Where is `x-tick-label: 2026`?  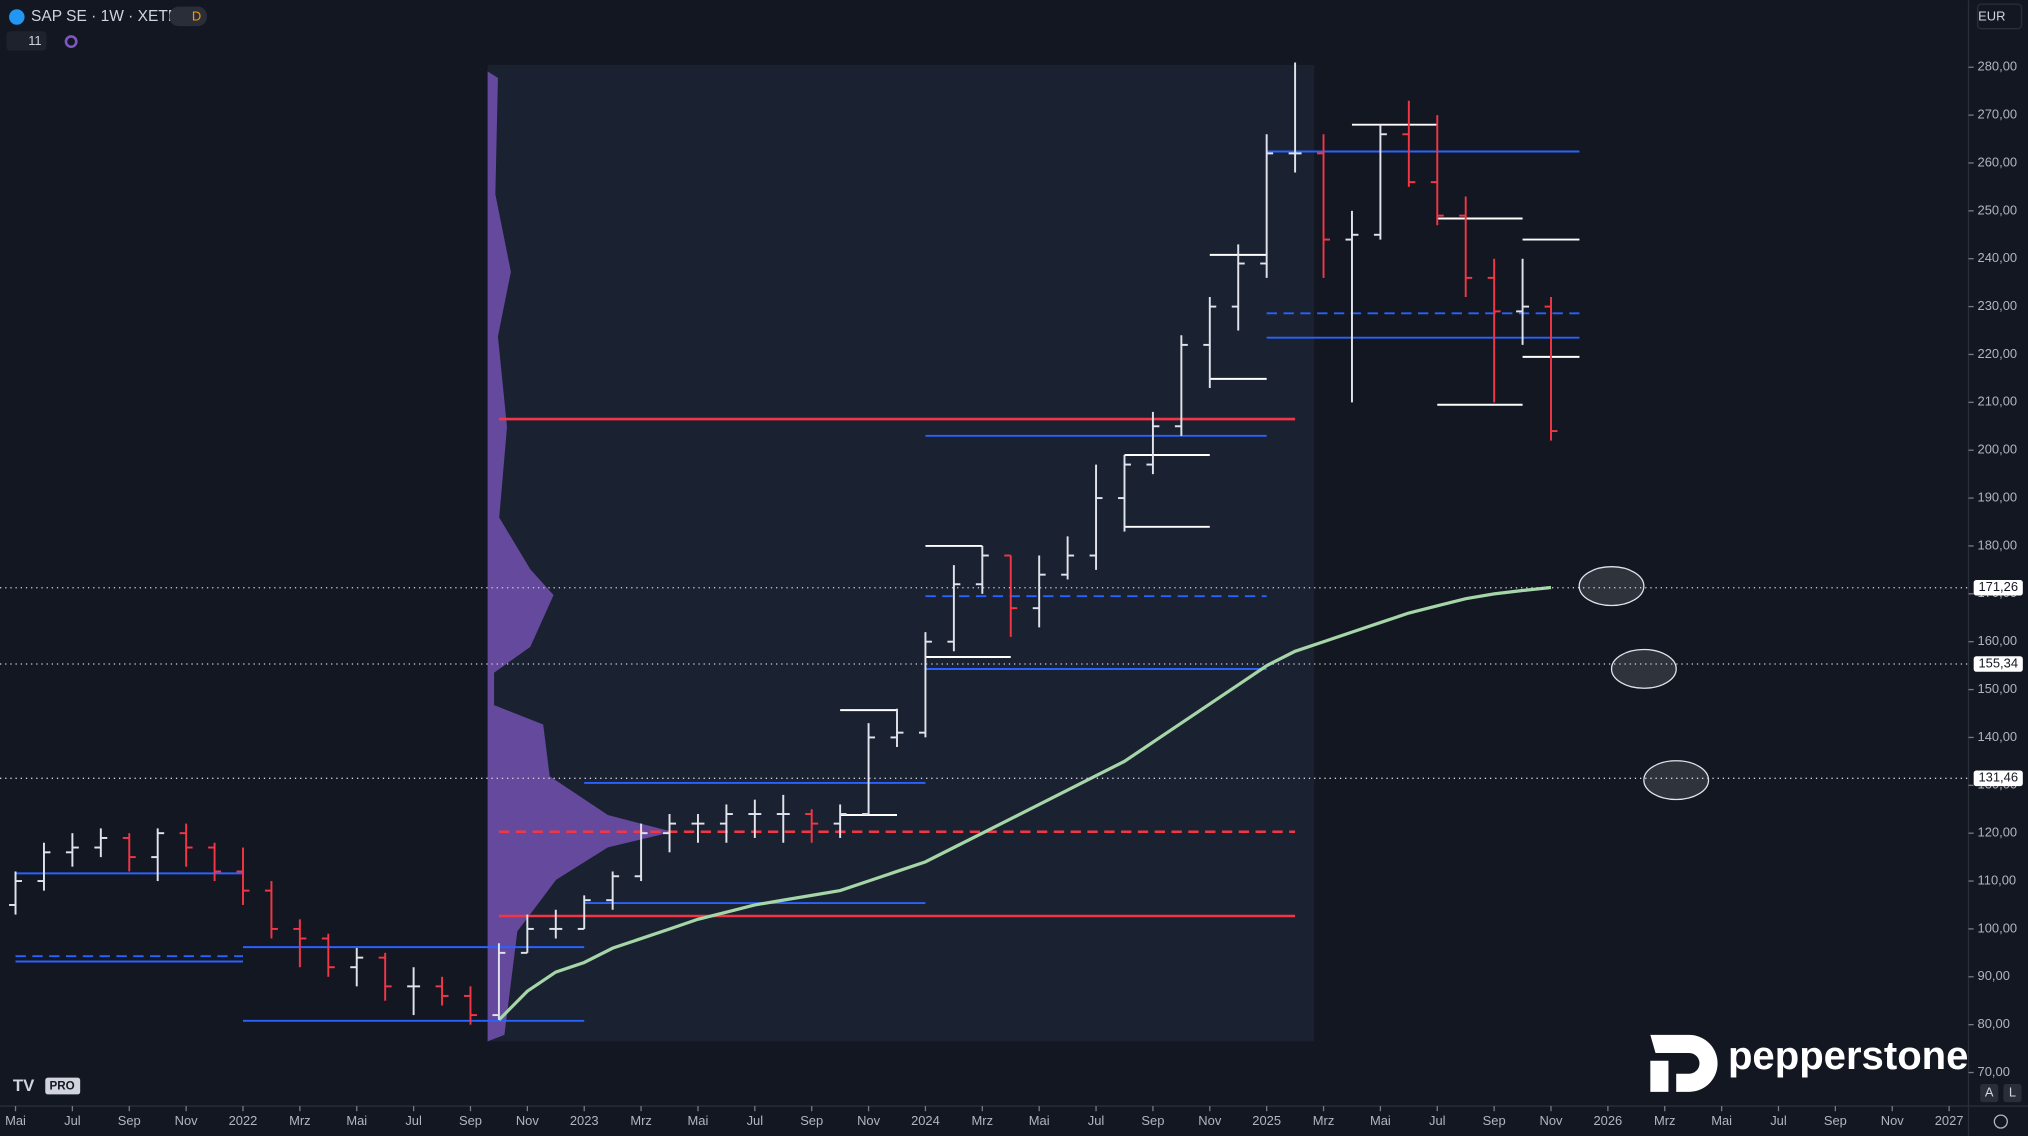
x-tick-label: 2026 is located at coordinates (1608, 1120).